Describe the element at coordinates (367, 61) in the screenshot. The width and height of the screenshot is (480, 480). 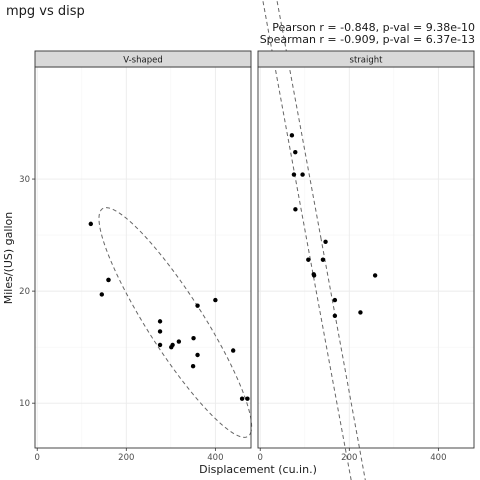
I see `facet-strip-label: straight` at that location.